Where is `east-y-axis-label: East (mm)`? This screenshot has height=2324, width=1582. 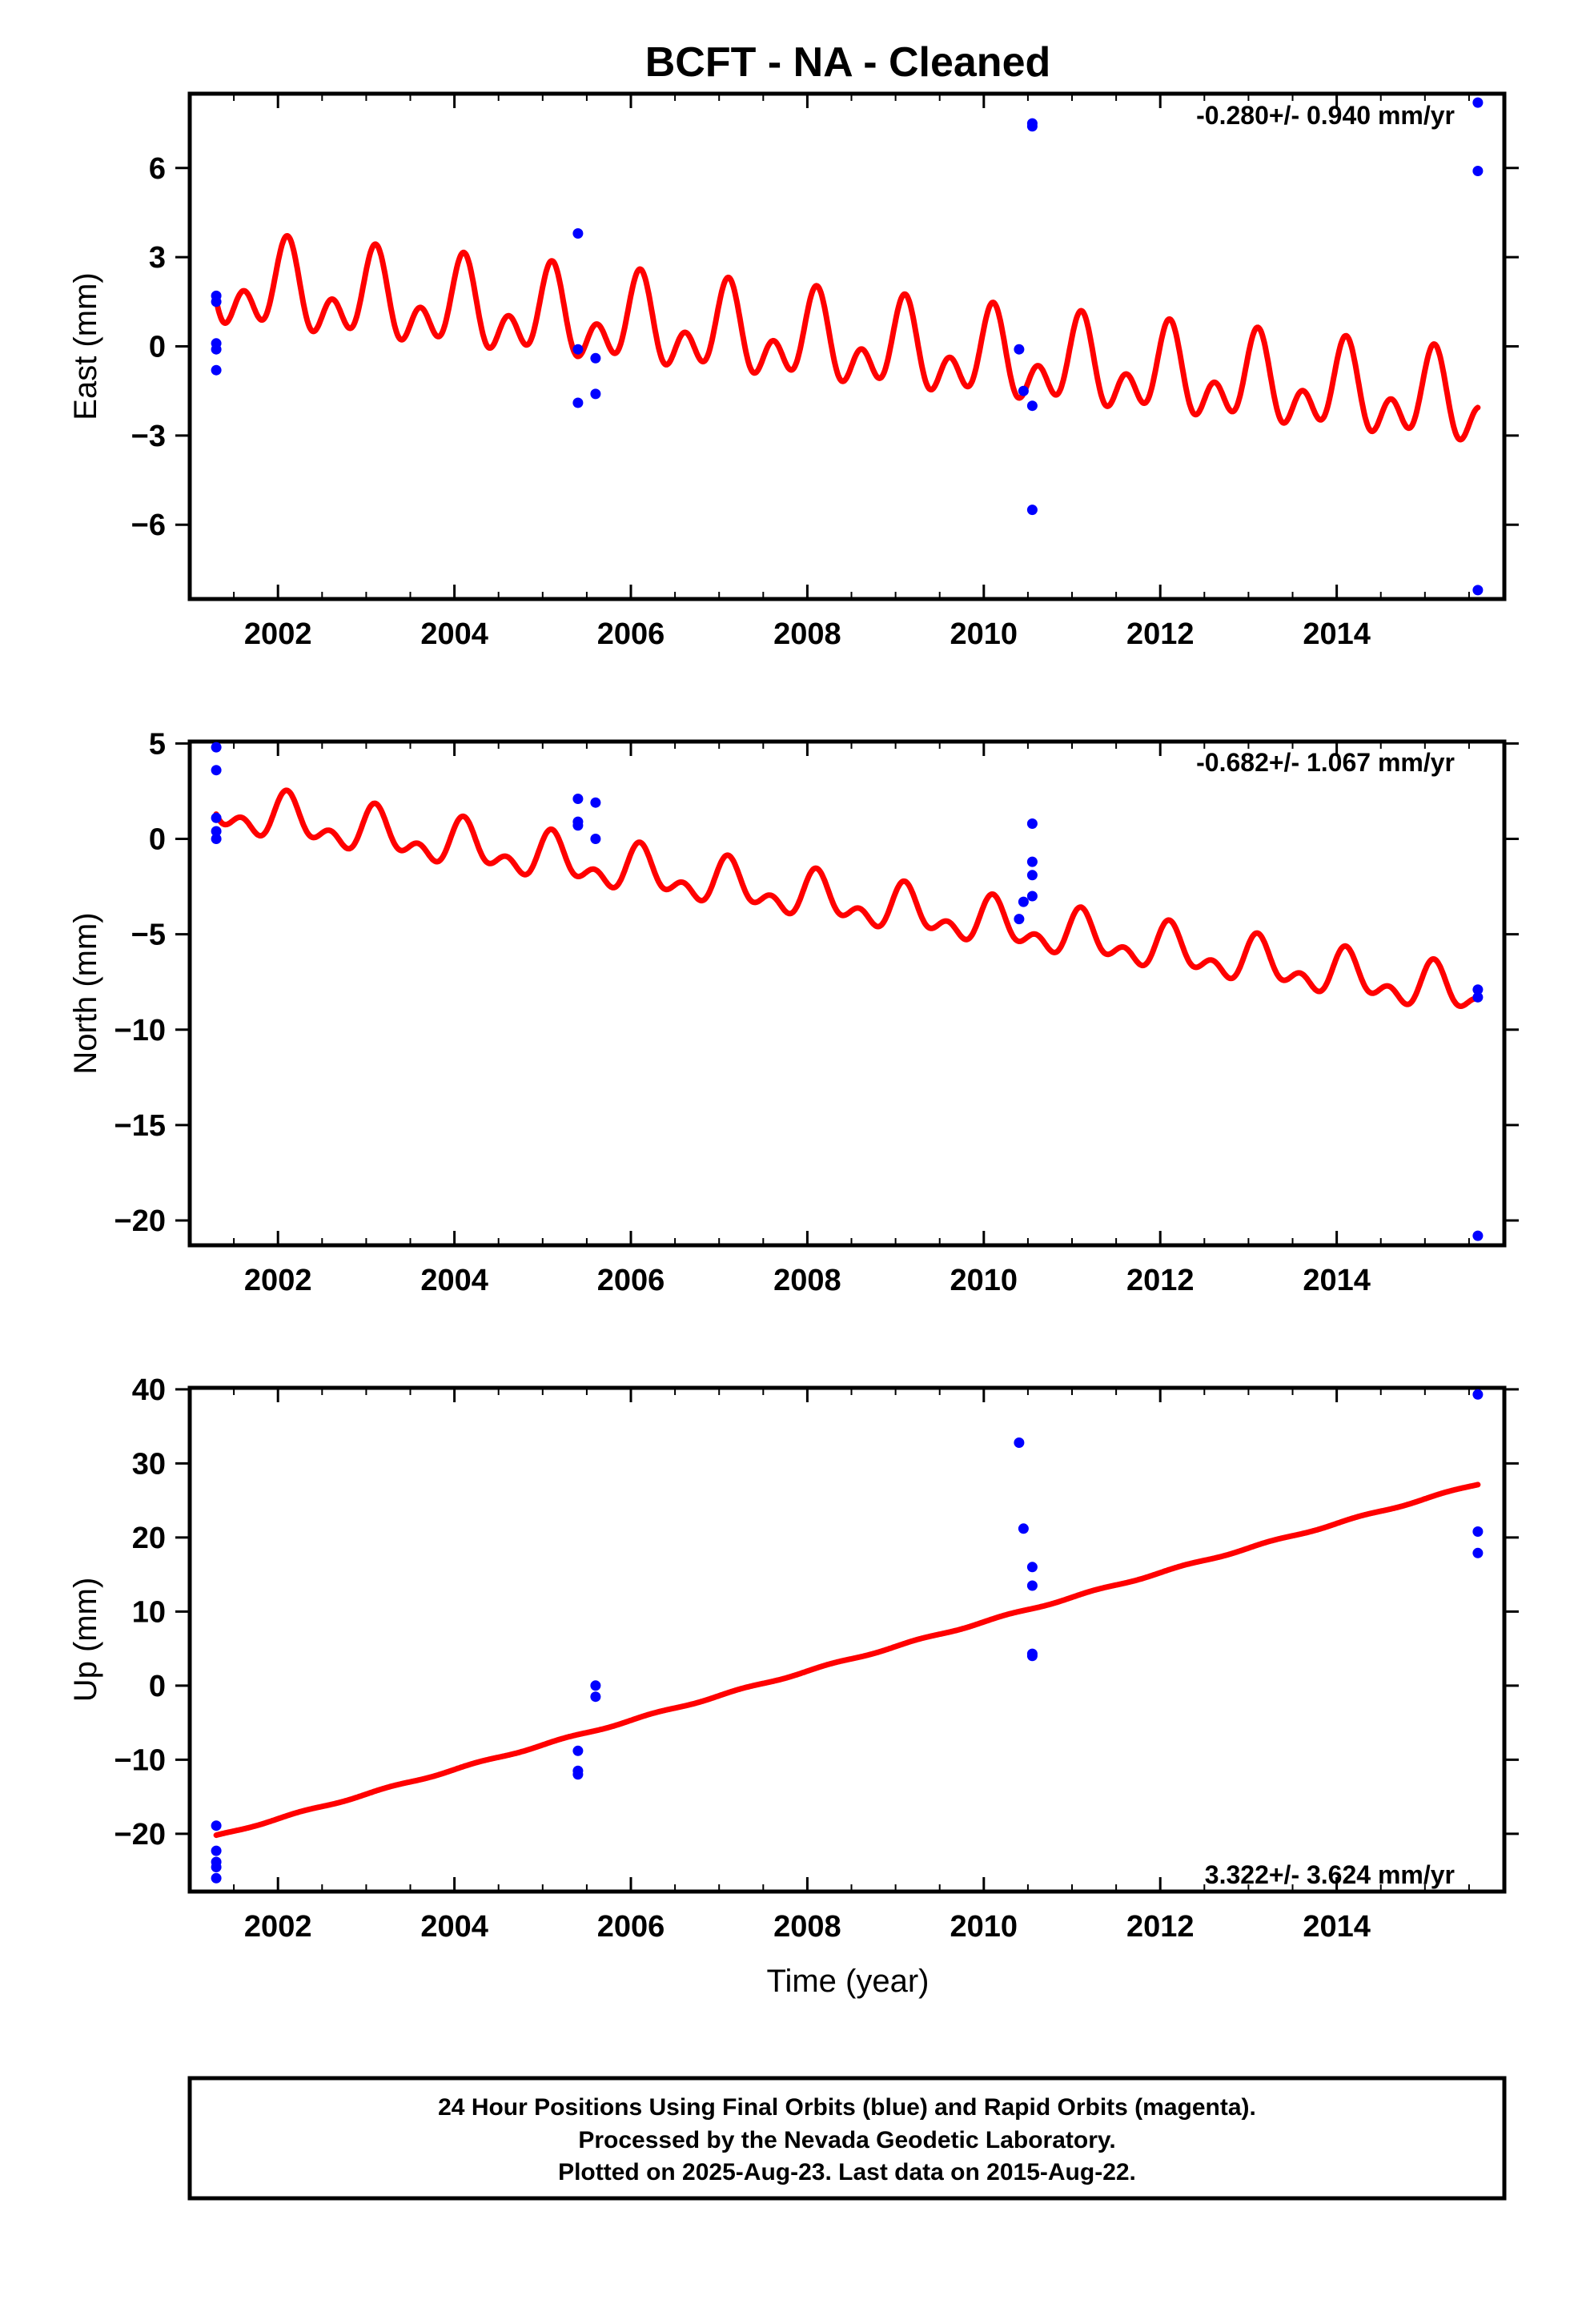
east-y-axis-label: East (mm) is located at coordinates (86, 346).